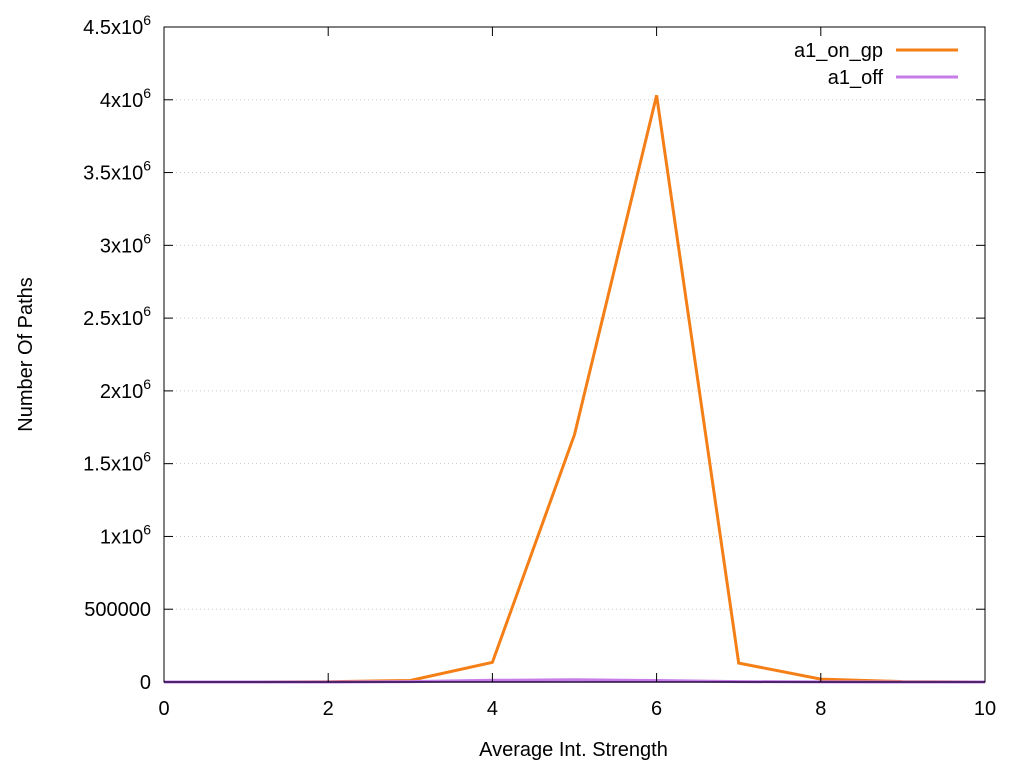 This screenshot has height=768, width=1024. I want to click on y-tick-label-0: 0, so click(145, 683).